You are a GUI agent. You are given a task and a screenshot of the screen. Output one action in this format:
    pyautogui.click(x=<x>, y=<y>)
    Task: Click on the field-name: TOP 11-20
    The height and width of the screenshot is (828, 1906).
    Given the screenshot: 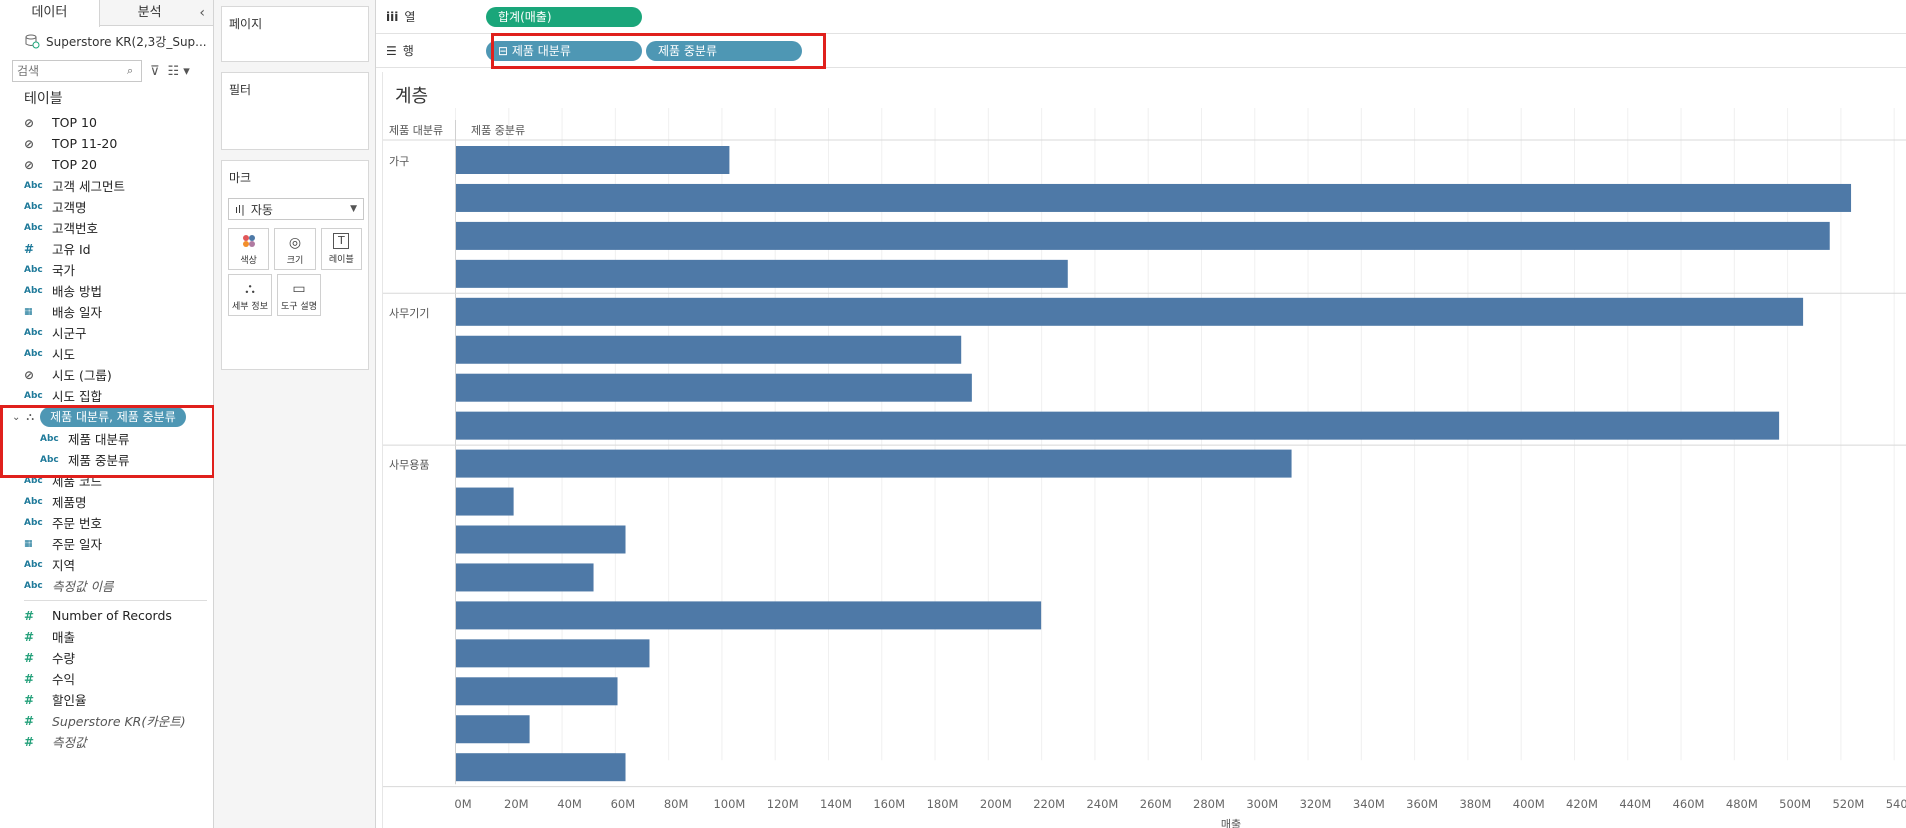 What is the action you would take?
    pyautogui.click(x=85, y=143)
    